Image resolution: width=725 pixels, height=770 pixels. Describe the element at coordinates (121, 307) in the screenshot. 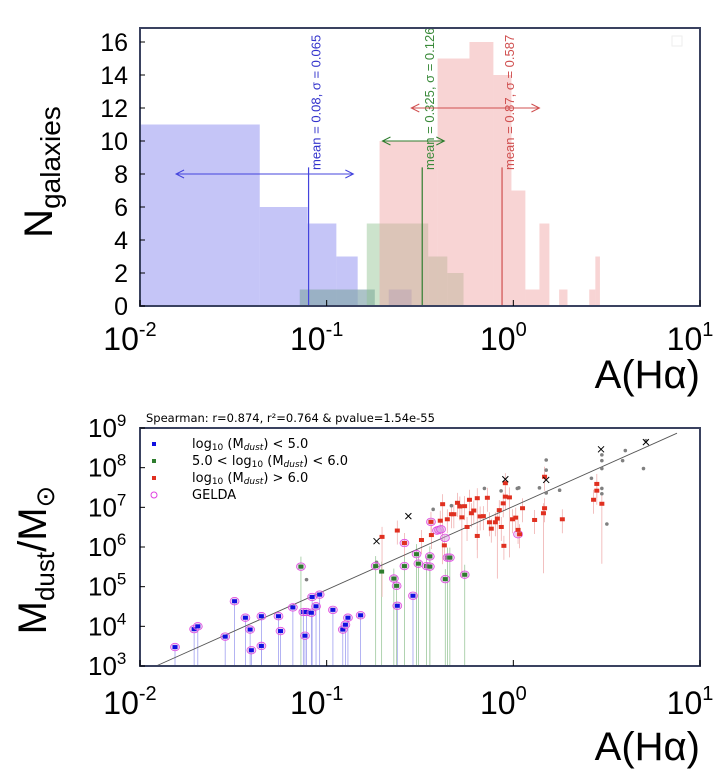

I see `y-tick-label: 0` at that location.